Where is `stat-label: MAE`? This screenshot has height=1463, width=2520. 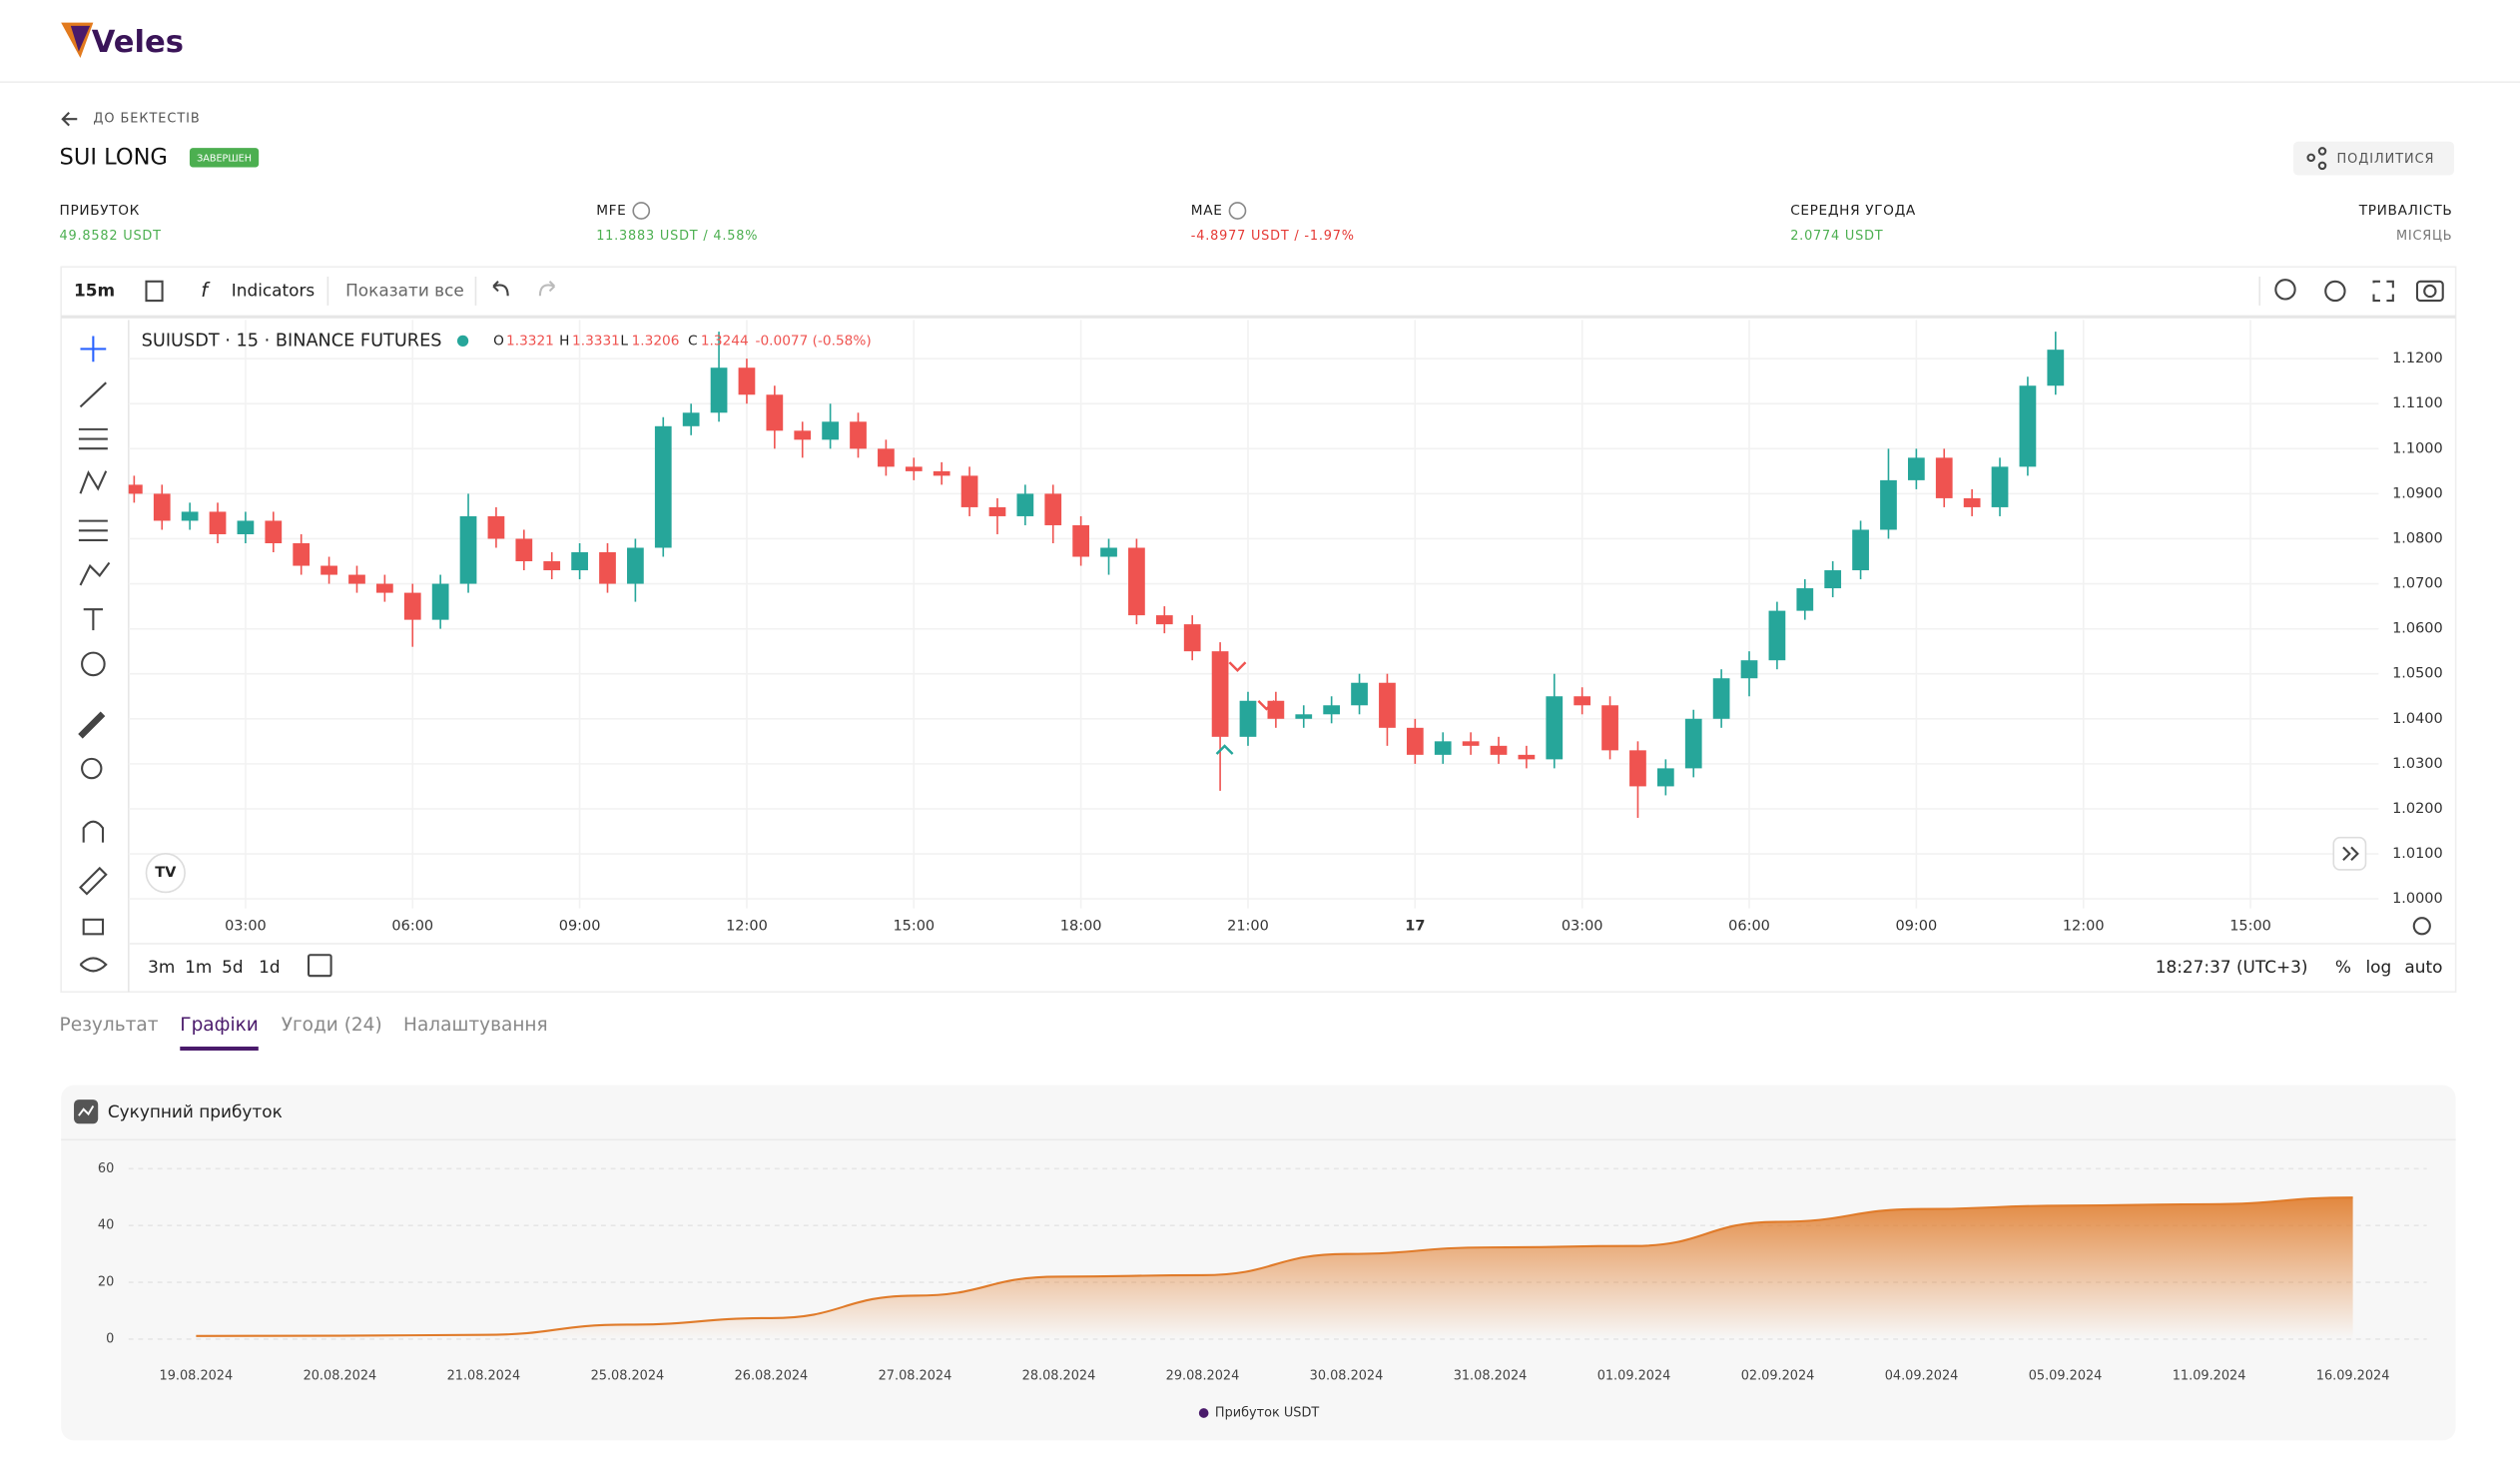
stat-label: MAE is located at coordinates (1207, 211).